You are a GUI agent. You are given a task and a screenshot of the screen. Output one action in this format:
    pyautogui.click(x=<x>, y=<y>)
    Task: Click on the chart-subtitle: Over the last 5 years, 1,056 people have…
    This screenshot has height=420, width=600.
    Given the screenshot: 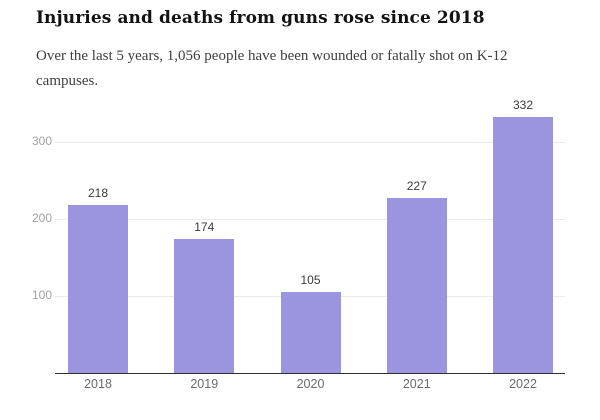 What is the action you would take?
    pyautogui.click(x=272, y=68)
    